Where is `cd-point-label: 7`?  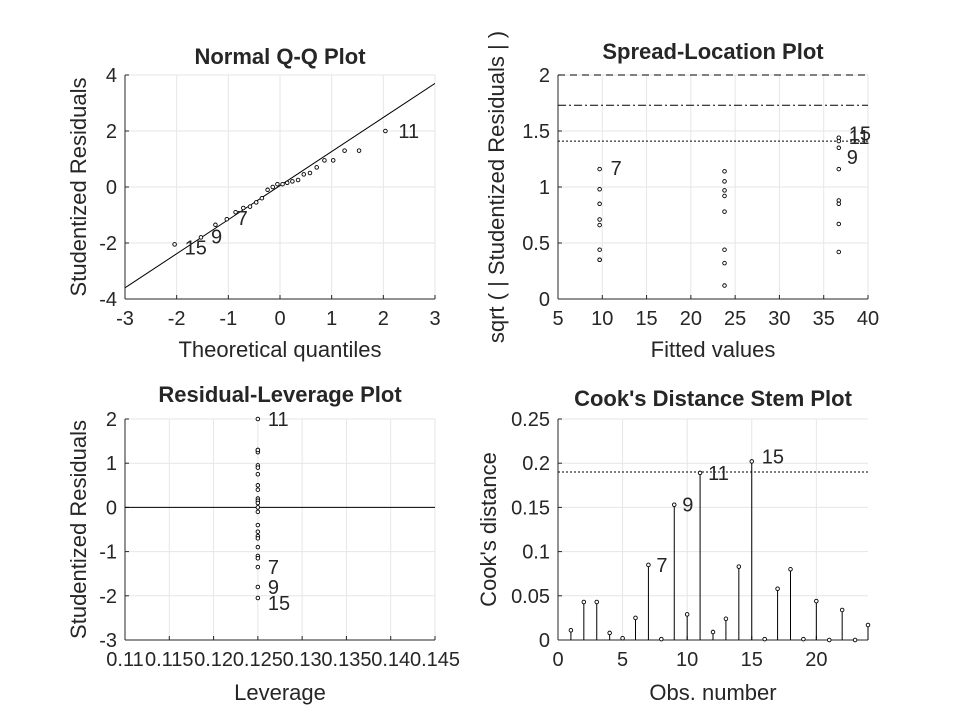
cd-point-label: 7 is located at coordinates (661, 566).